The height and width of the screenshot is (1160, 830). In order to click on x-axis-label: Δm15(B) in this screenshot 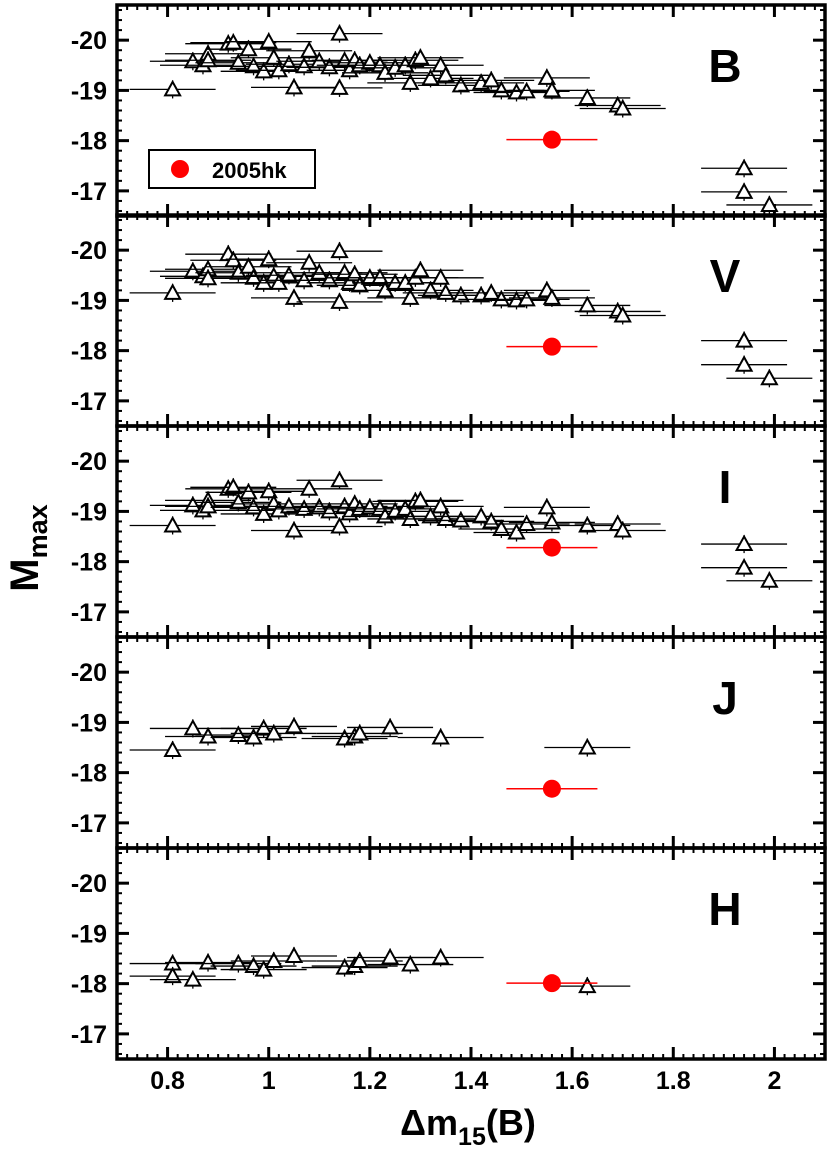, I will do `click(468, 1126)`.